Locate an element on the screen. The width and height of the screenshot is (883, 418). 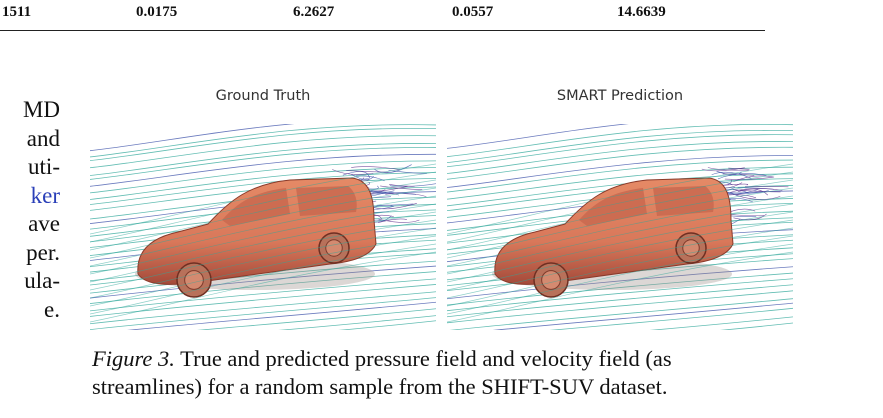
text-line: MD is located at coordinates (41, 109).